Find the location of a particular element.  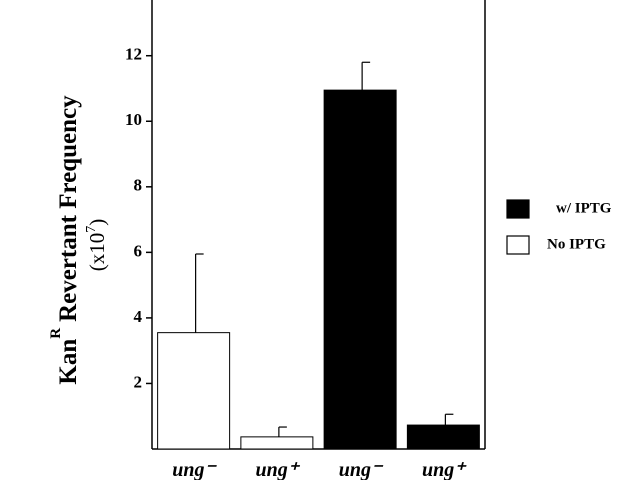

y-unit-main: (x10 is located at coordinates (97, 252).